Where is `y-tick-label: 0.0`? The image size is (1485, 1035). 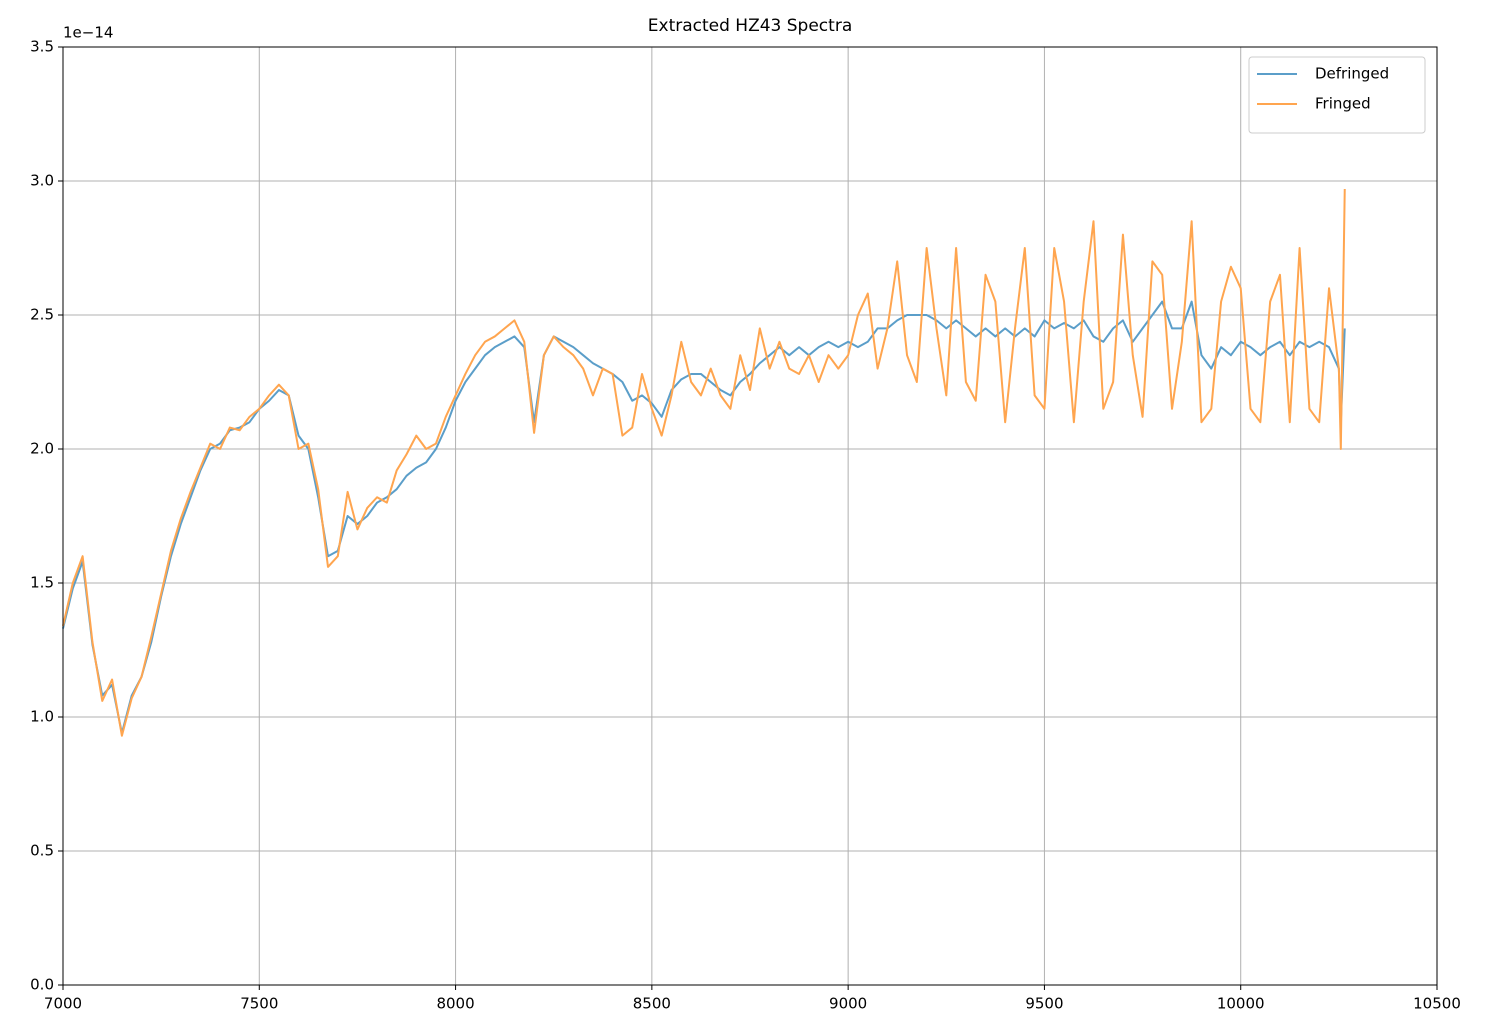
y-tick-label: 0.0 is located at coordinates (42, 985).